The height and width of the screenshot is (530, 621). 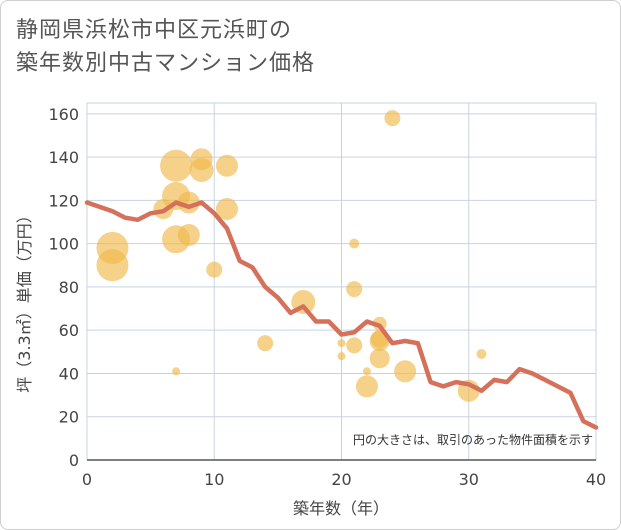 What do you see at coordinates (63, 244) in the screenshot?
I see `y-tick-label: 100` at bounding box center [63, 244].